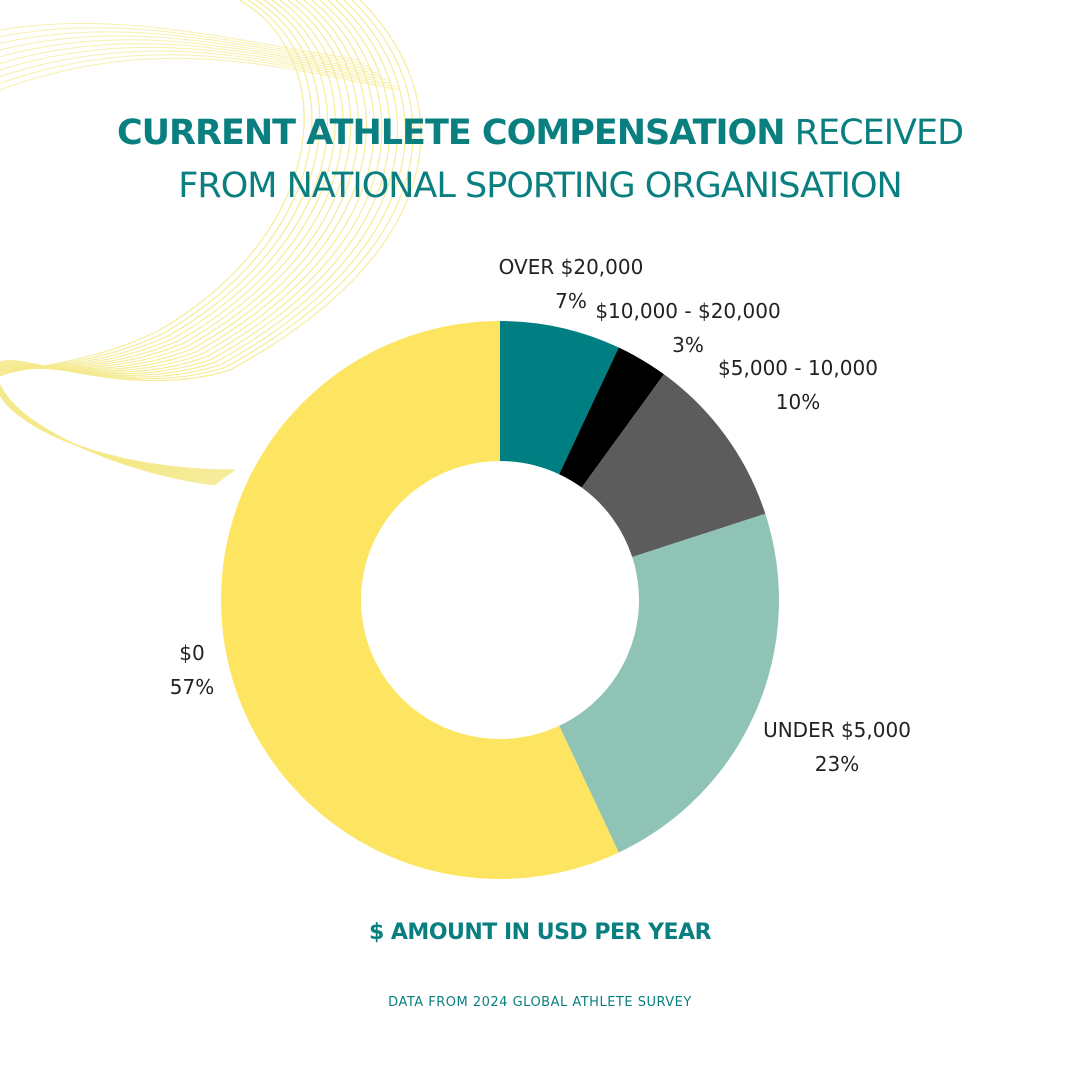  I want to click on chart-title-bold: CURRENT ATHLETE COMPENSATION, so click(451, 133).